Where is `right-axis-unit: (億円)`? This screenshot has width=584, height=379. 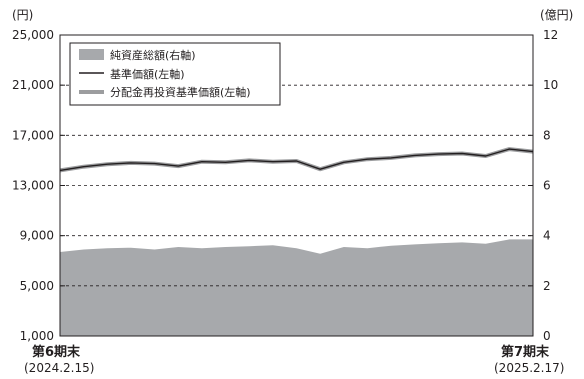 right-axis-unit: (億円) is located at coordinates (556, 15).